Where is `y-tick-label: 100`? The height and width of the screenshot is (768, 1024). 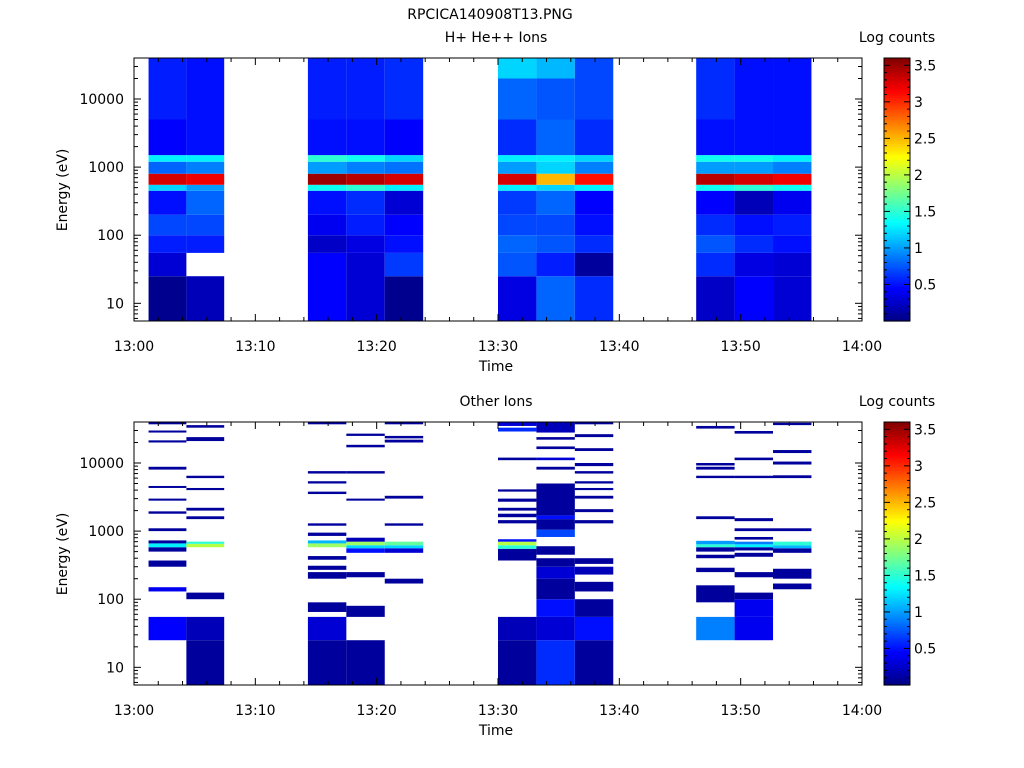 y-tick-label: 100 is located at coordinates (110, 236).